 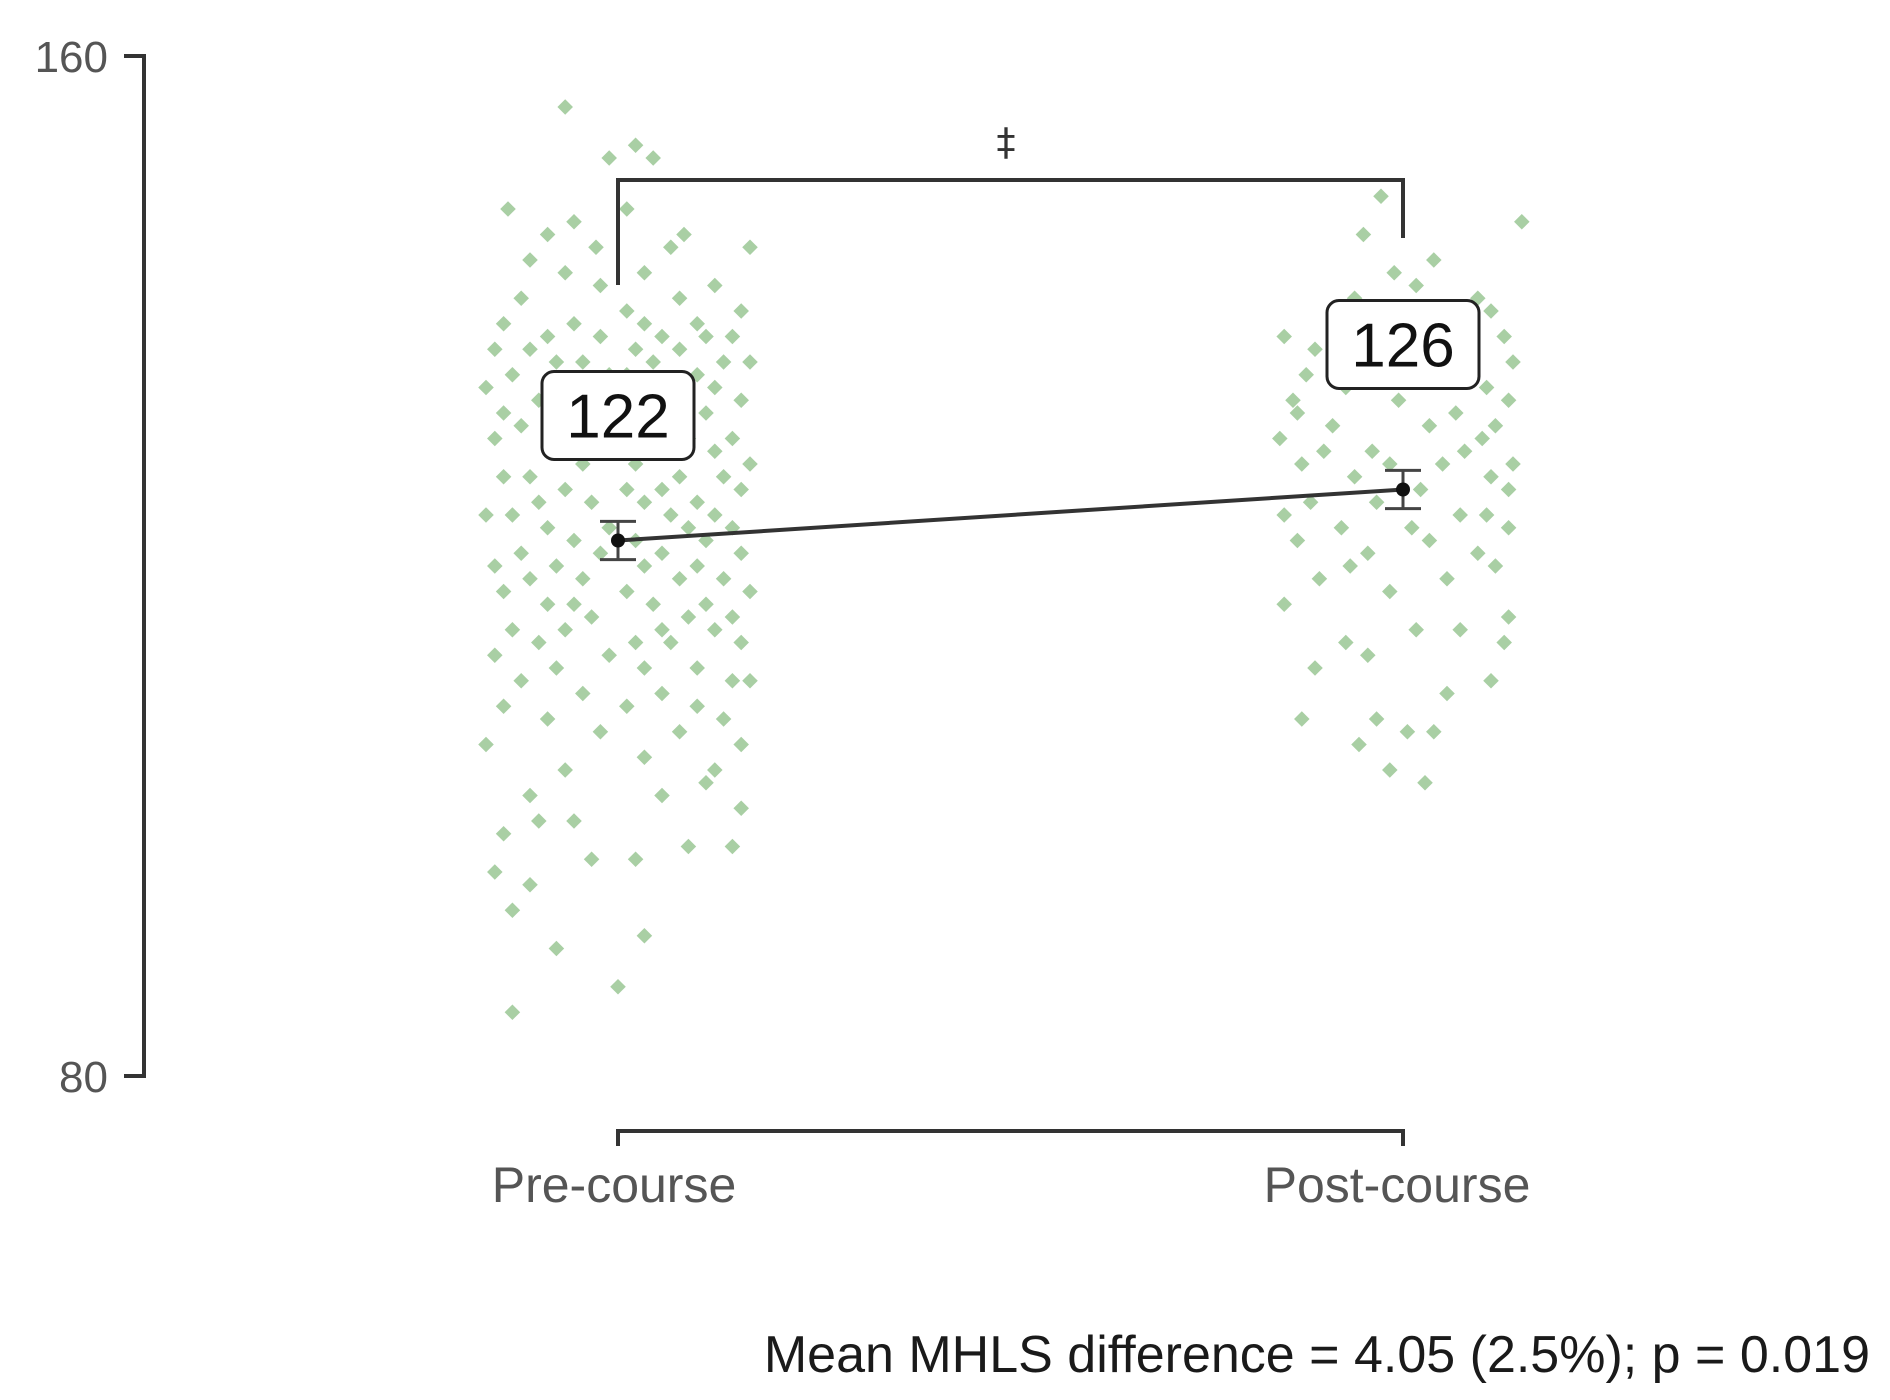 I want to click on mean-label-box-post, so click(x=1403, y=344).